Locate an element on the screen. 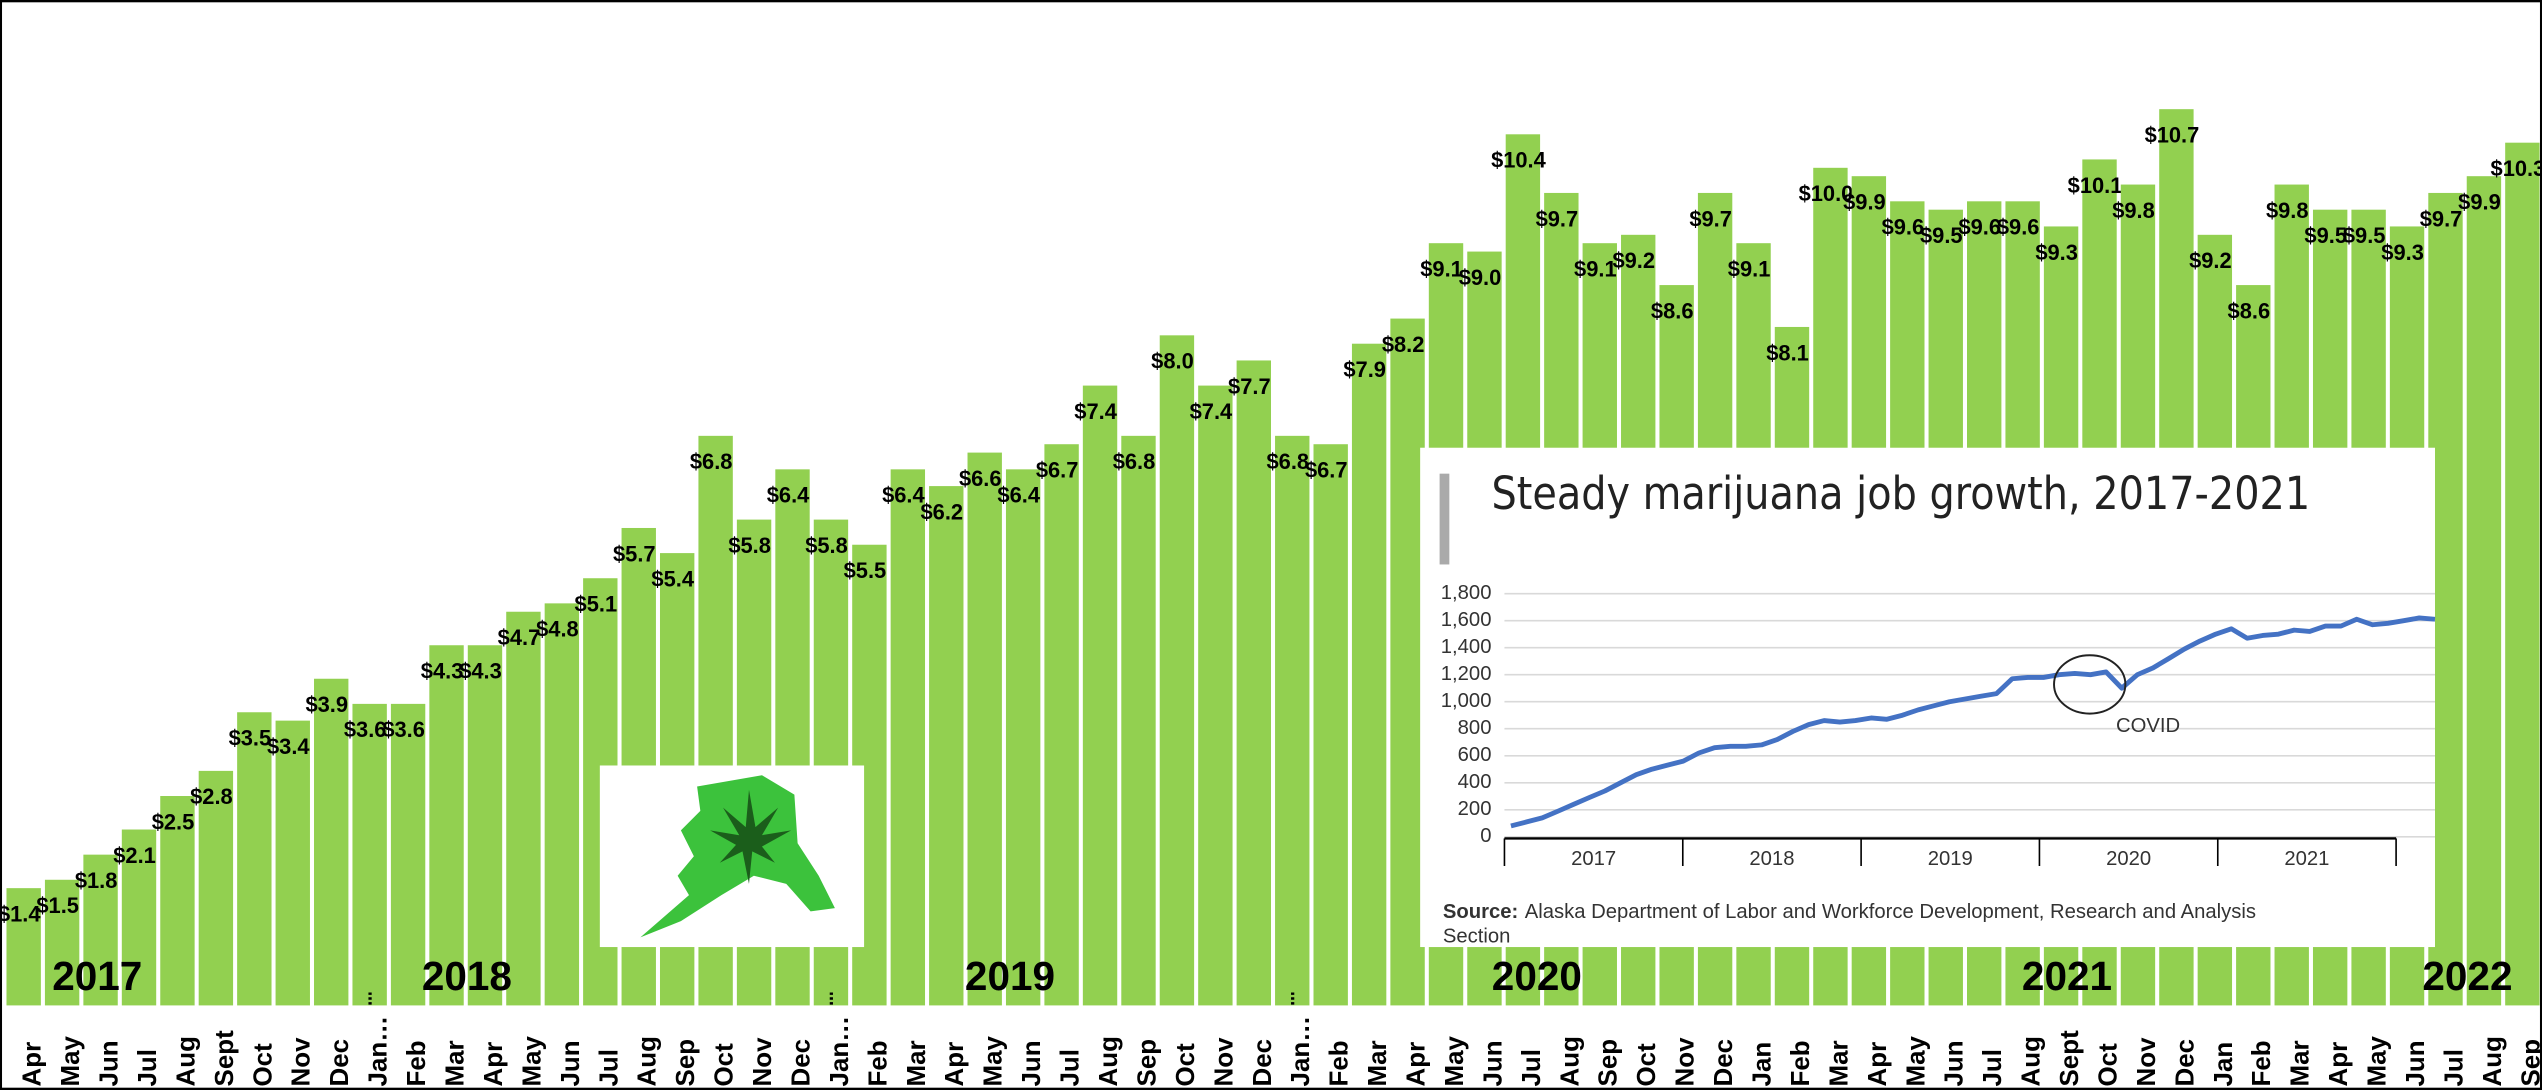 The image size is (2542, 1090). value-label: $4.7 is located at coordinates (519, 637).